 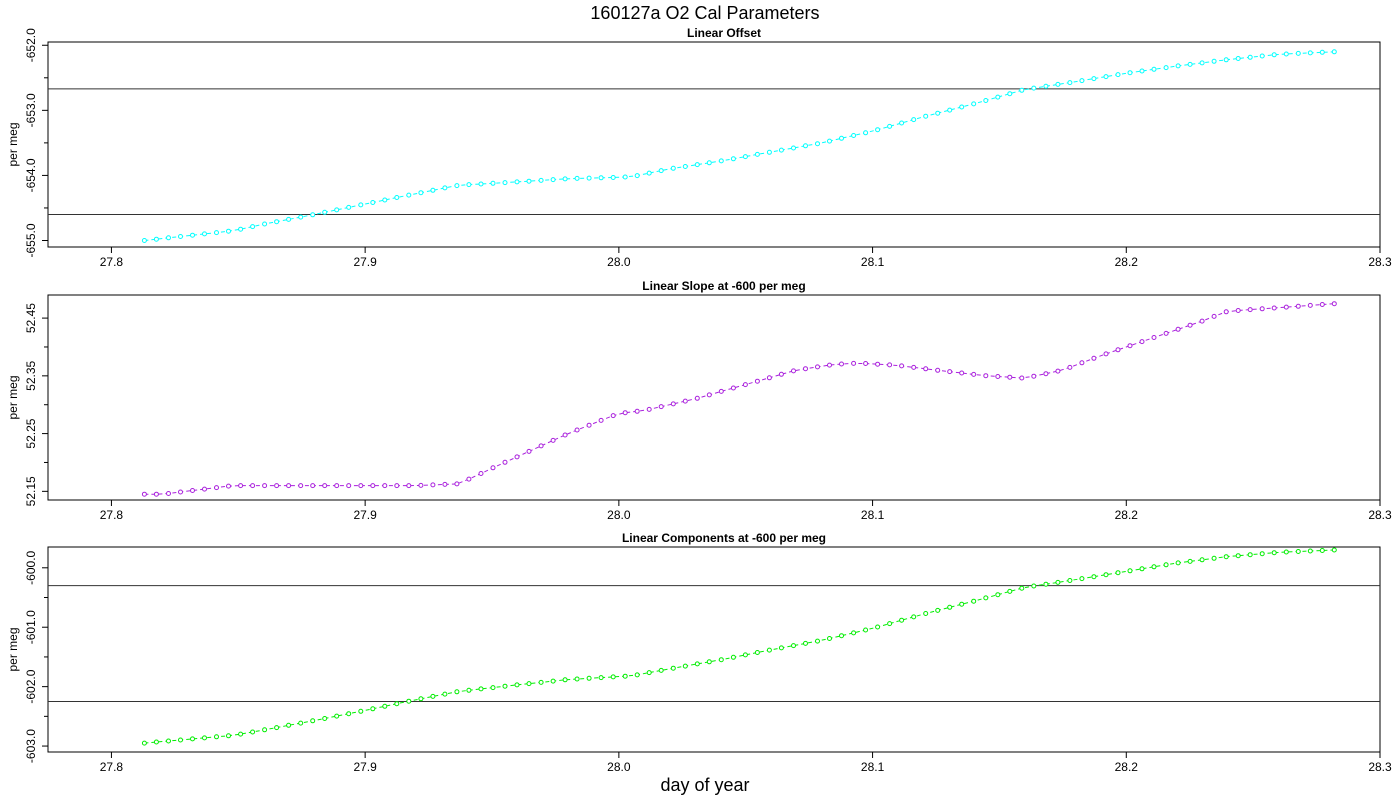 I want to click on y-tick-label: -655.0, so click(x=31, y=240).